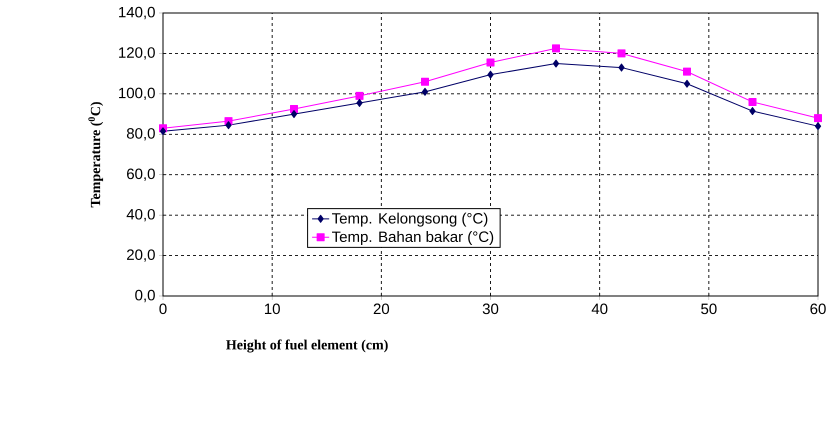 The height and width of the screenshot is (442, 837). Describe the element at coordinates (410, 219) in the screenshot. I see `legend-label: Temp. Kelongsong (°C)` at that location.